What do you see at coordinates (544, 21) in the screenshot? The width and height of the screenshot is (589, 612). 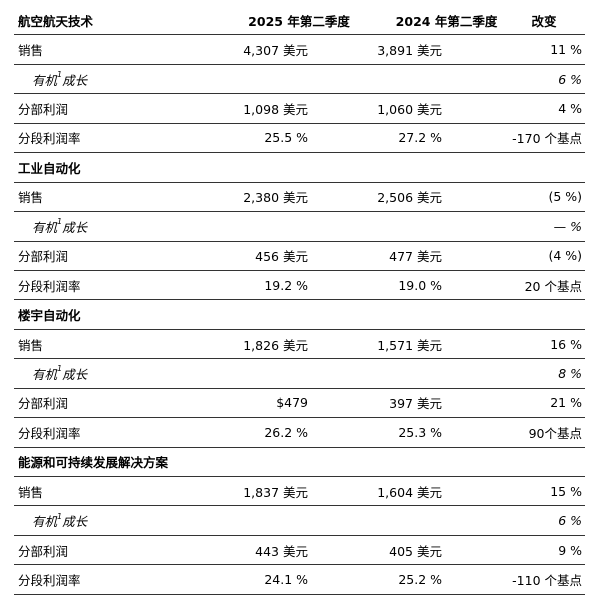 I see `column-header-change: 改变` at bounding box center [544, 21].